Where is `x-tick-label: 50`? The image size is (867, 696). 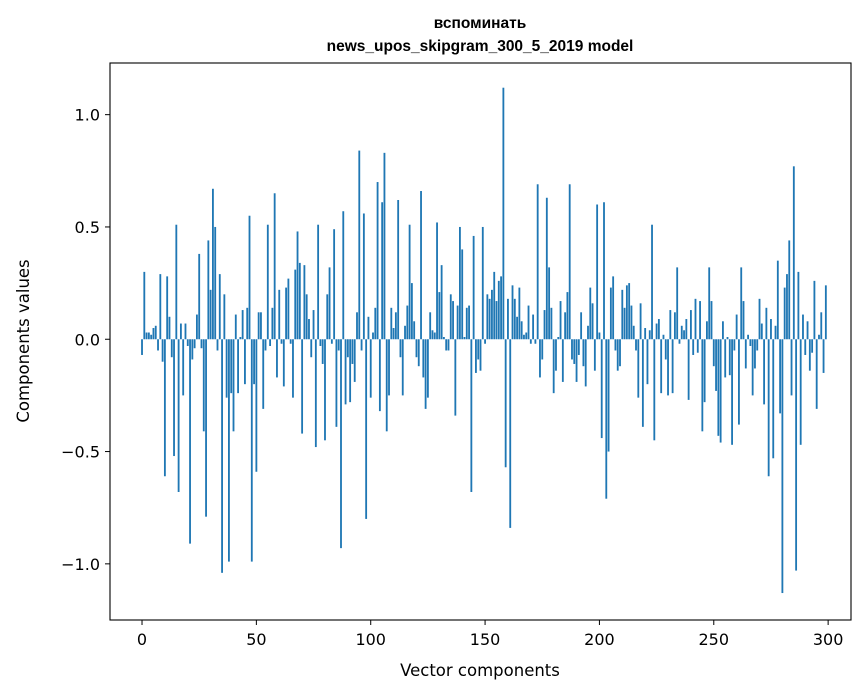 x-tick-label: 50 is located at coordinates (256, 639).